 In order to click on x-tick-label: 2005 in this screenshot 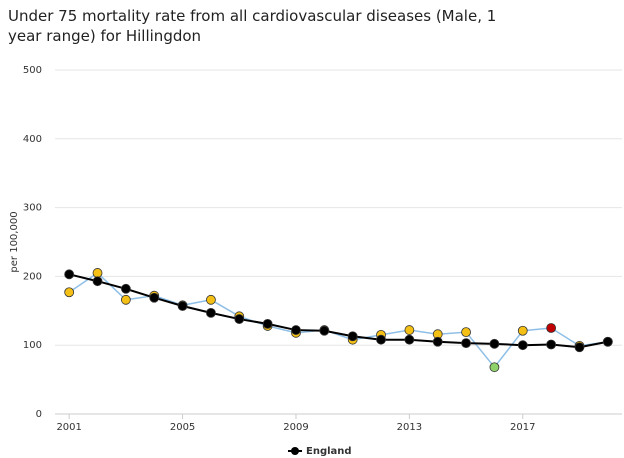, I will do `click(182, 427)`.